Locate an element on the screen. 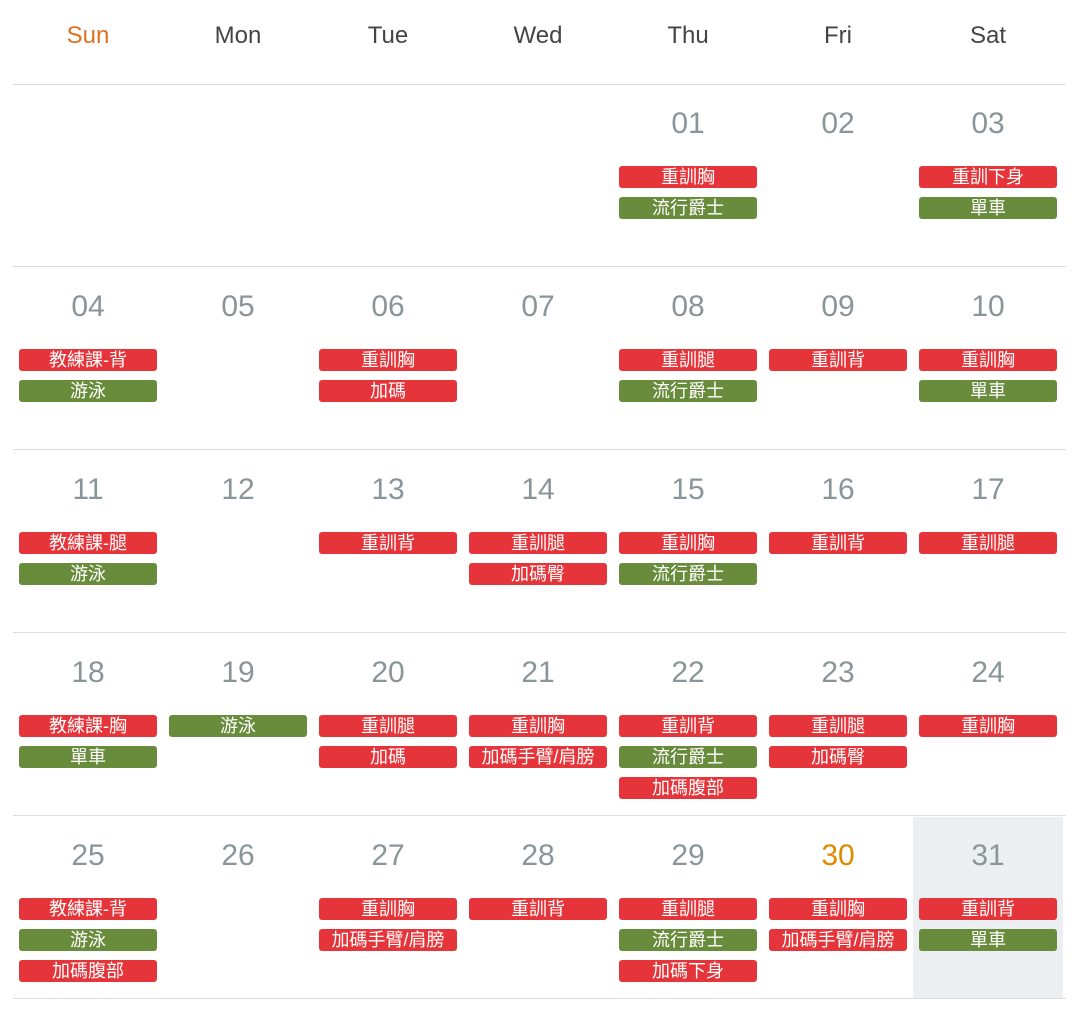 This screenshot has height=1009, width=1079. event-chip: 教練課-腿 is located at coordinates (88, 543).